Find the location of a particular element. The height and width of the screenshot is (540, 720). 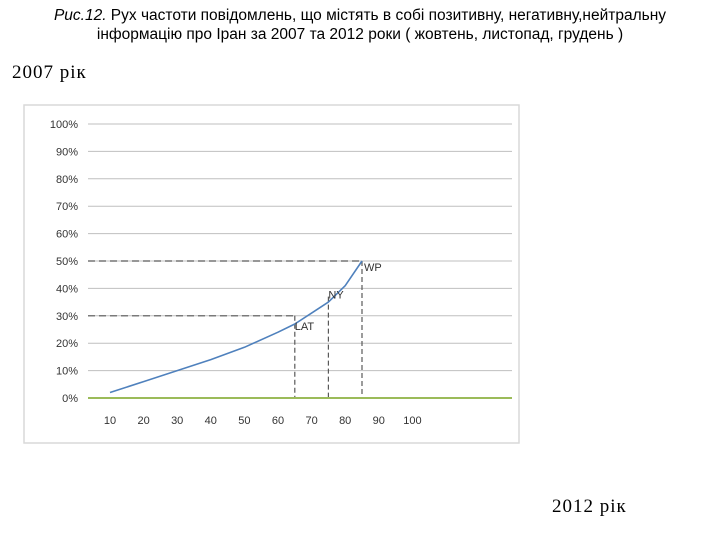

y-tick-label: 70% is located at coordinates (67, 207).